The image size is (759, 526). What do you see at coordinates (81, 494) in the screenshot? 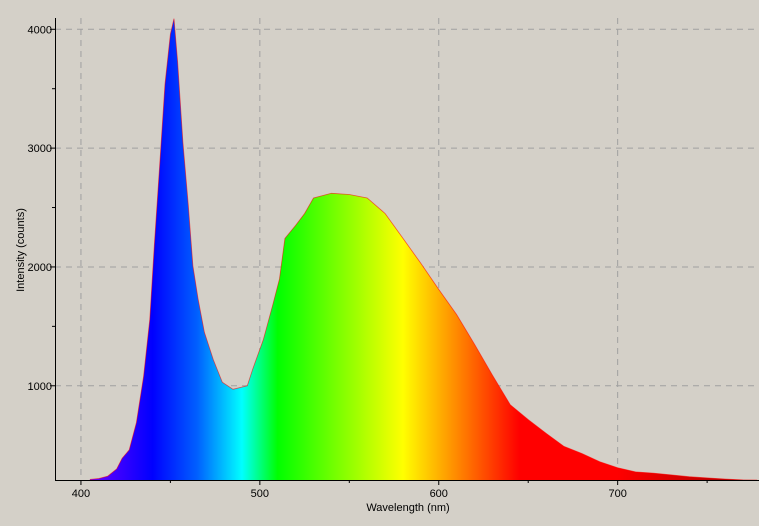
I see `x-tick-label: 400` at bounding box center [81, 494].